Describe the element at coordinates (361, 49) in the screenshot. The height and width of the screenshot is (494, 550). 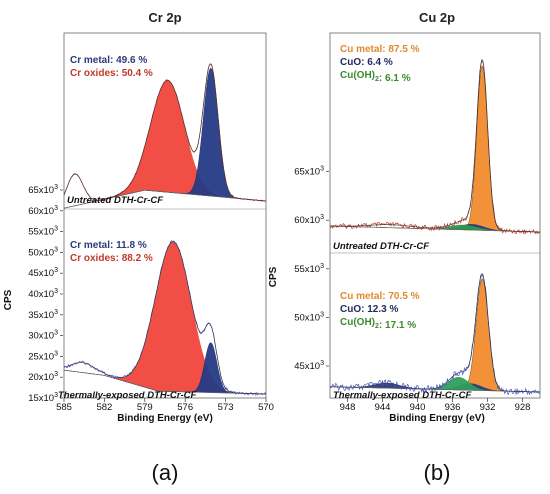
I see `cu2p-untreated-cu-metal-name: Cu metal` at that location.